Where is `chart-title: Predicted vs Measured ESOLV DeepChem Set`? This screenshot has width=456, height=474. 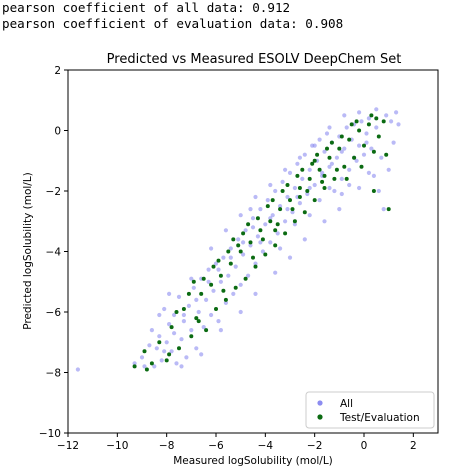
chart-title: Predicted vs Measured ESOLV DeepChem Set is located at coordinates (254, 59).